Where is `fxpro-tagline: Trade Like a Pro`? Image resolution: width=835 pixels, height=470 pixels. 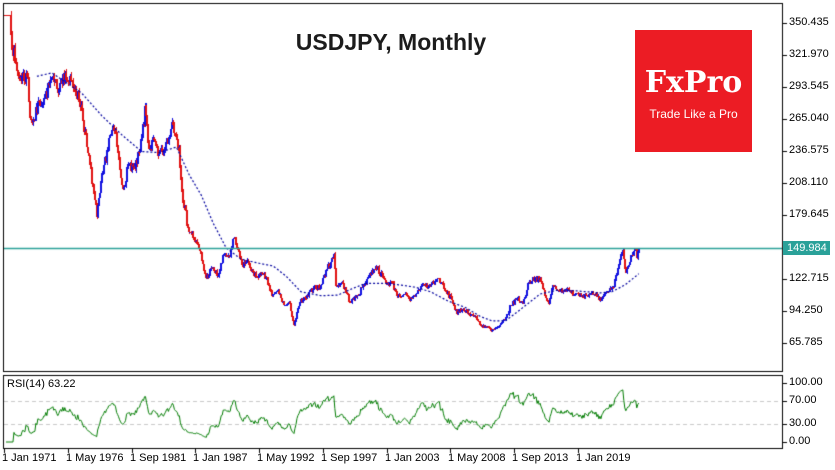 fxpro-tagline: Trade Like a Pro is located at coordinates (693, 114).